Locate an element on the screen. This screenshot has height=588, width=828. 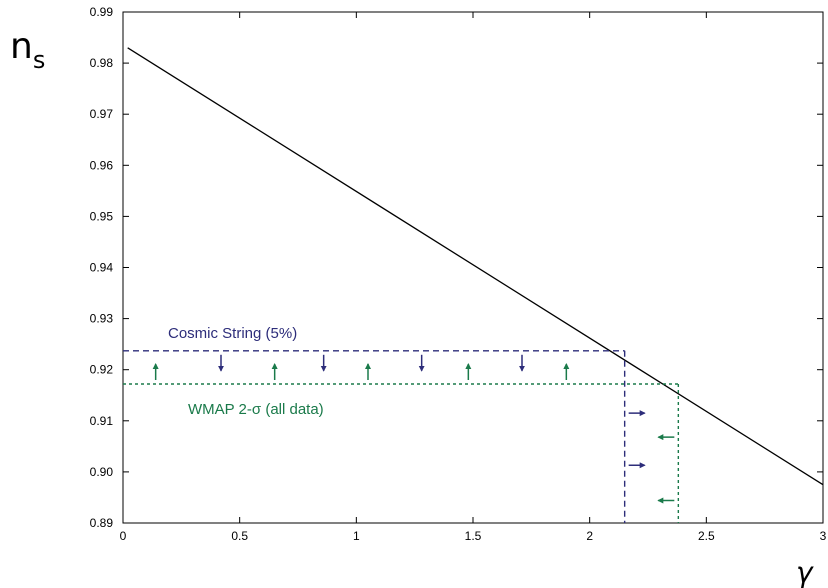
x-axis-title: γ is located at coordinates (805, 572).